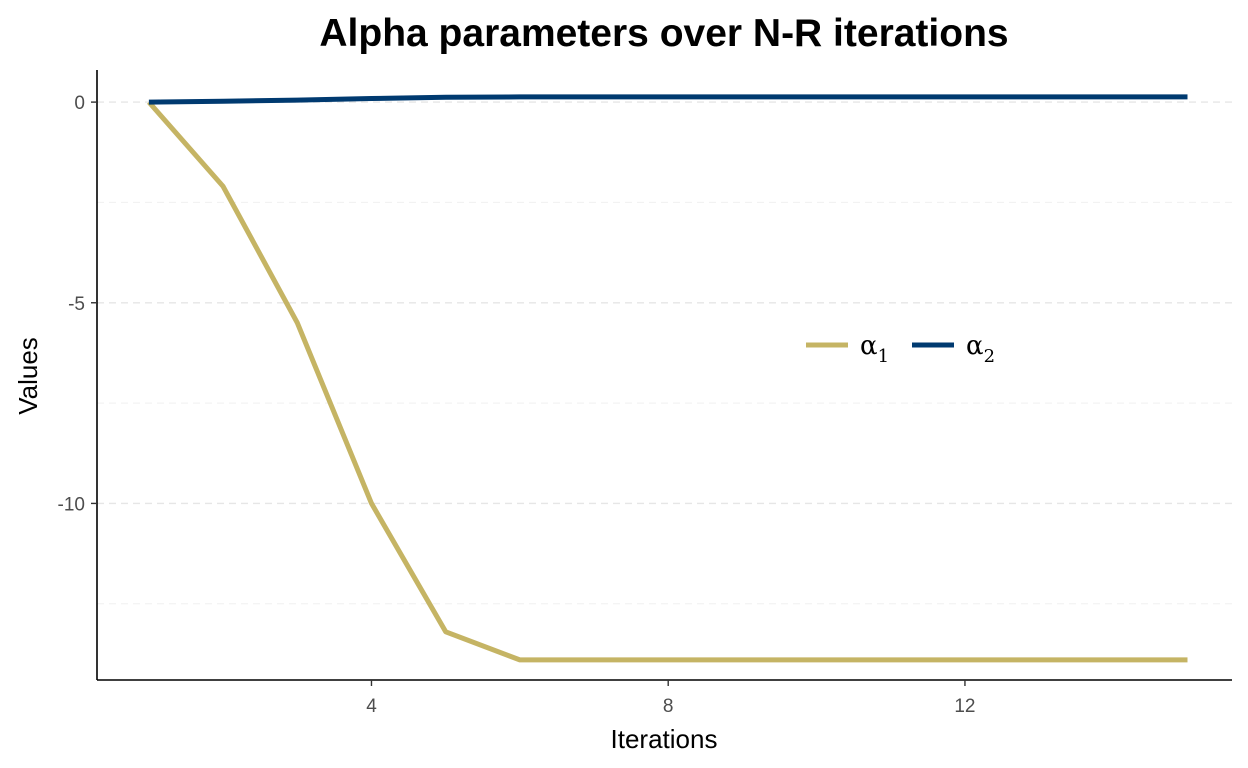  What do you see at coordinates (900, 349) in the screenshot?
I see `legend: α1 α2` at bounding box center [900, 349].